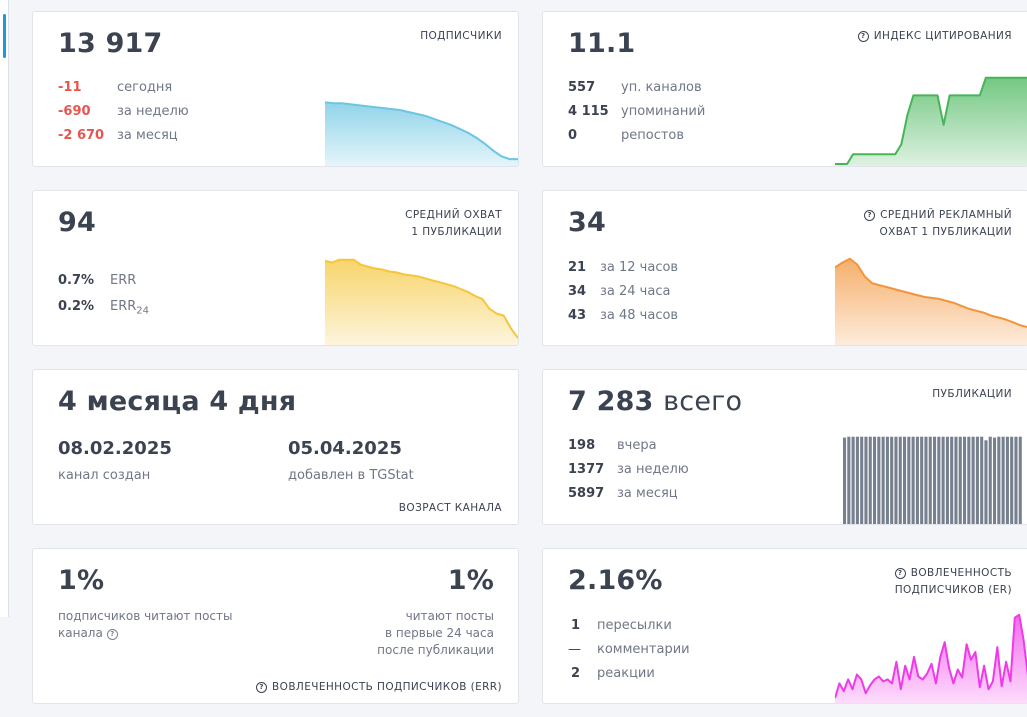 Image resolution: width=1027 pixels, height=717 pixels. What do you see at coordinates (4, 308) in the screenshot?
I see `sidebar-edge` at bounding box center [4, 308].